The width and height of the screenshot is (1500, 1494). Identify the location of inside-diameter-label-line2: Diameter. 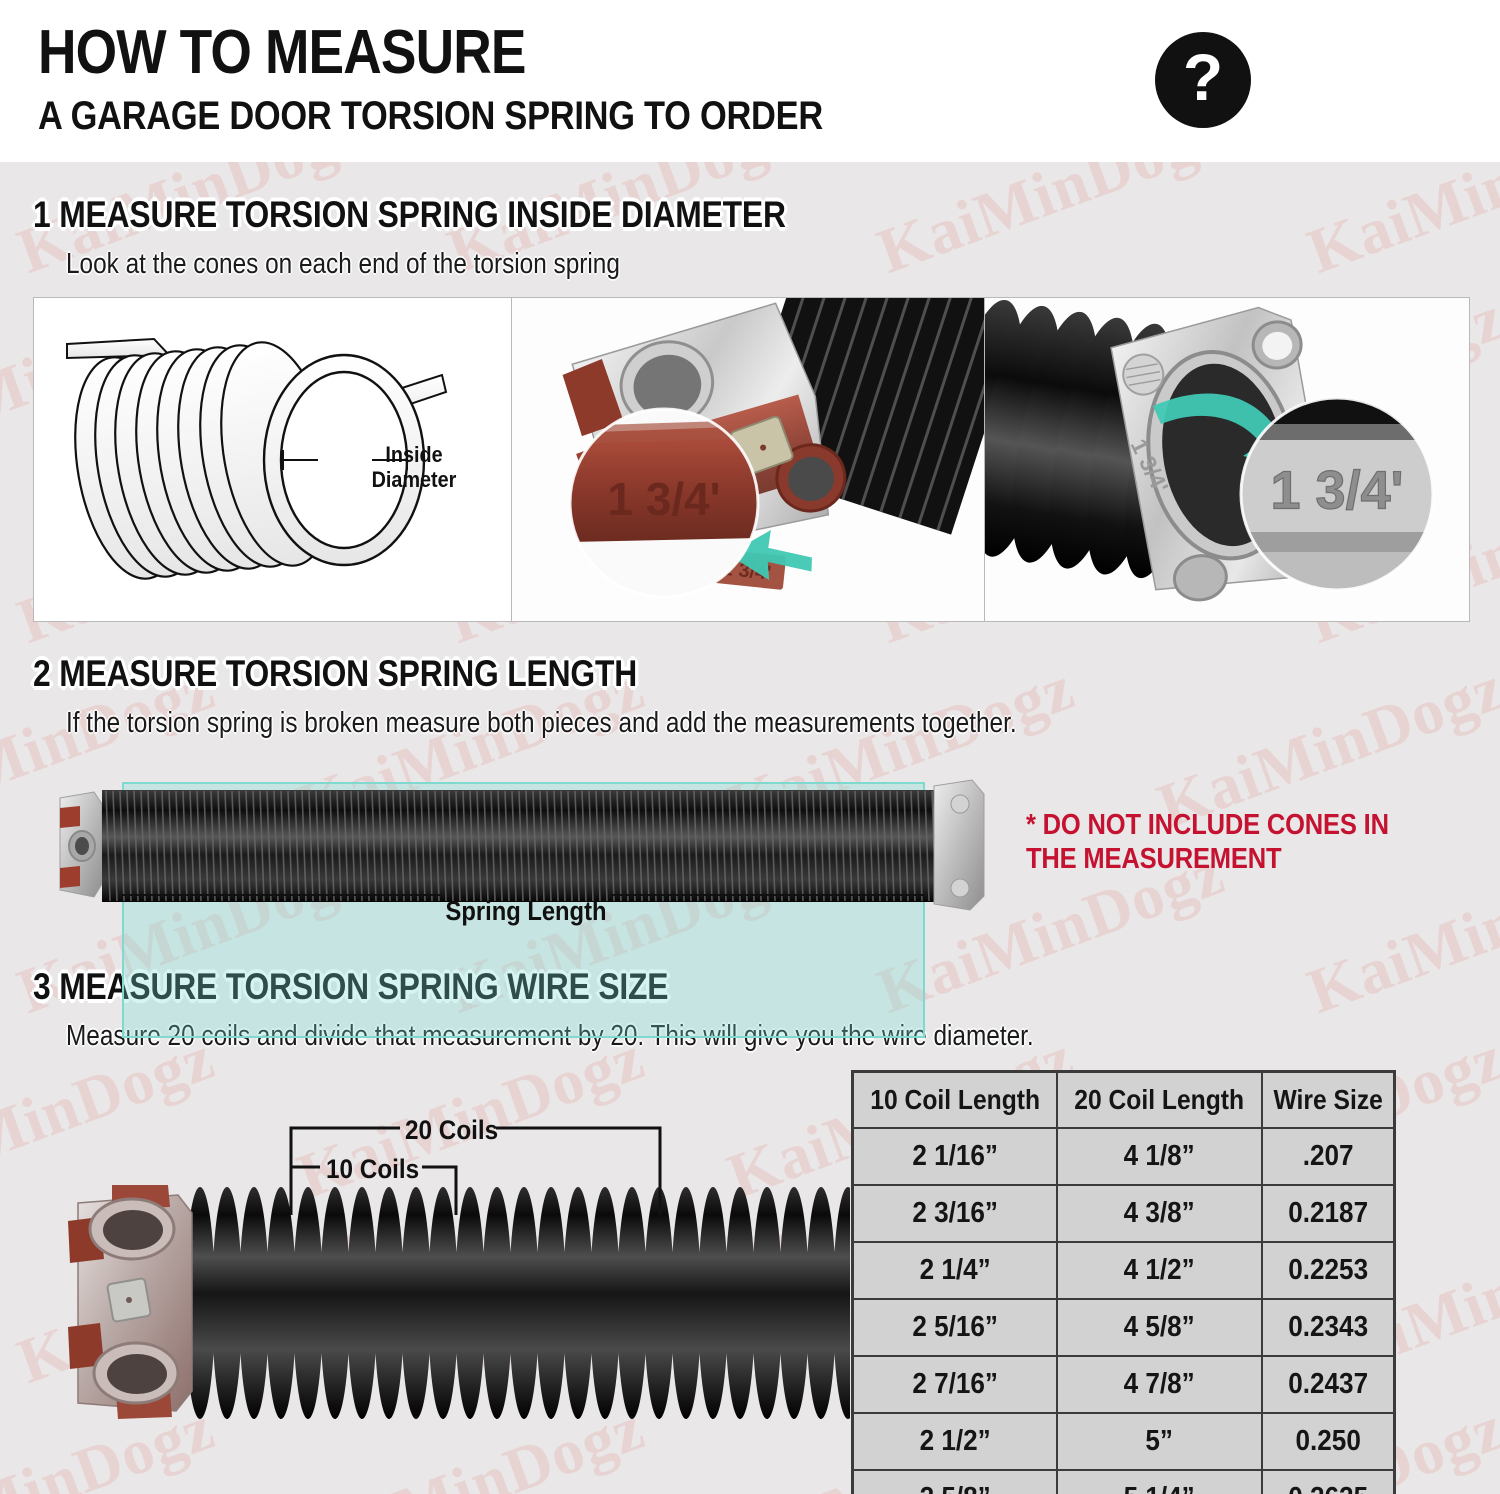
(414, 479).